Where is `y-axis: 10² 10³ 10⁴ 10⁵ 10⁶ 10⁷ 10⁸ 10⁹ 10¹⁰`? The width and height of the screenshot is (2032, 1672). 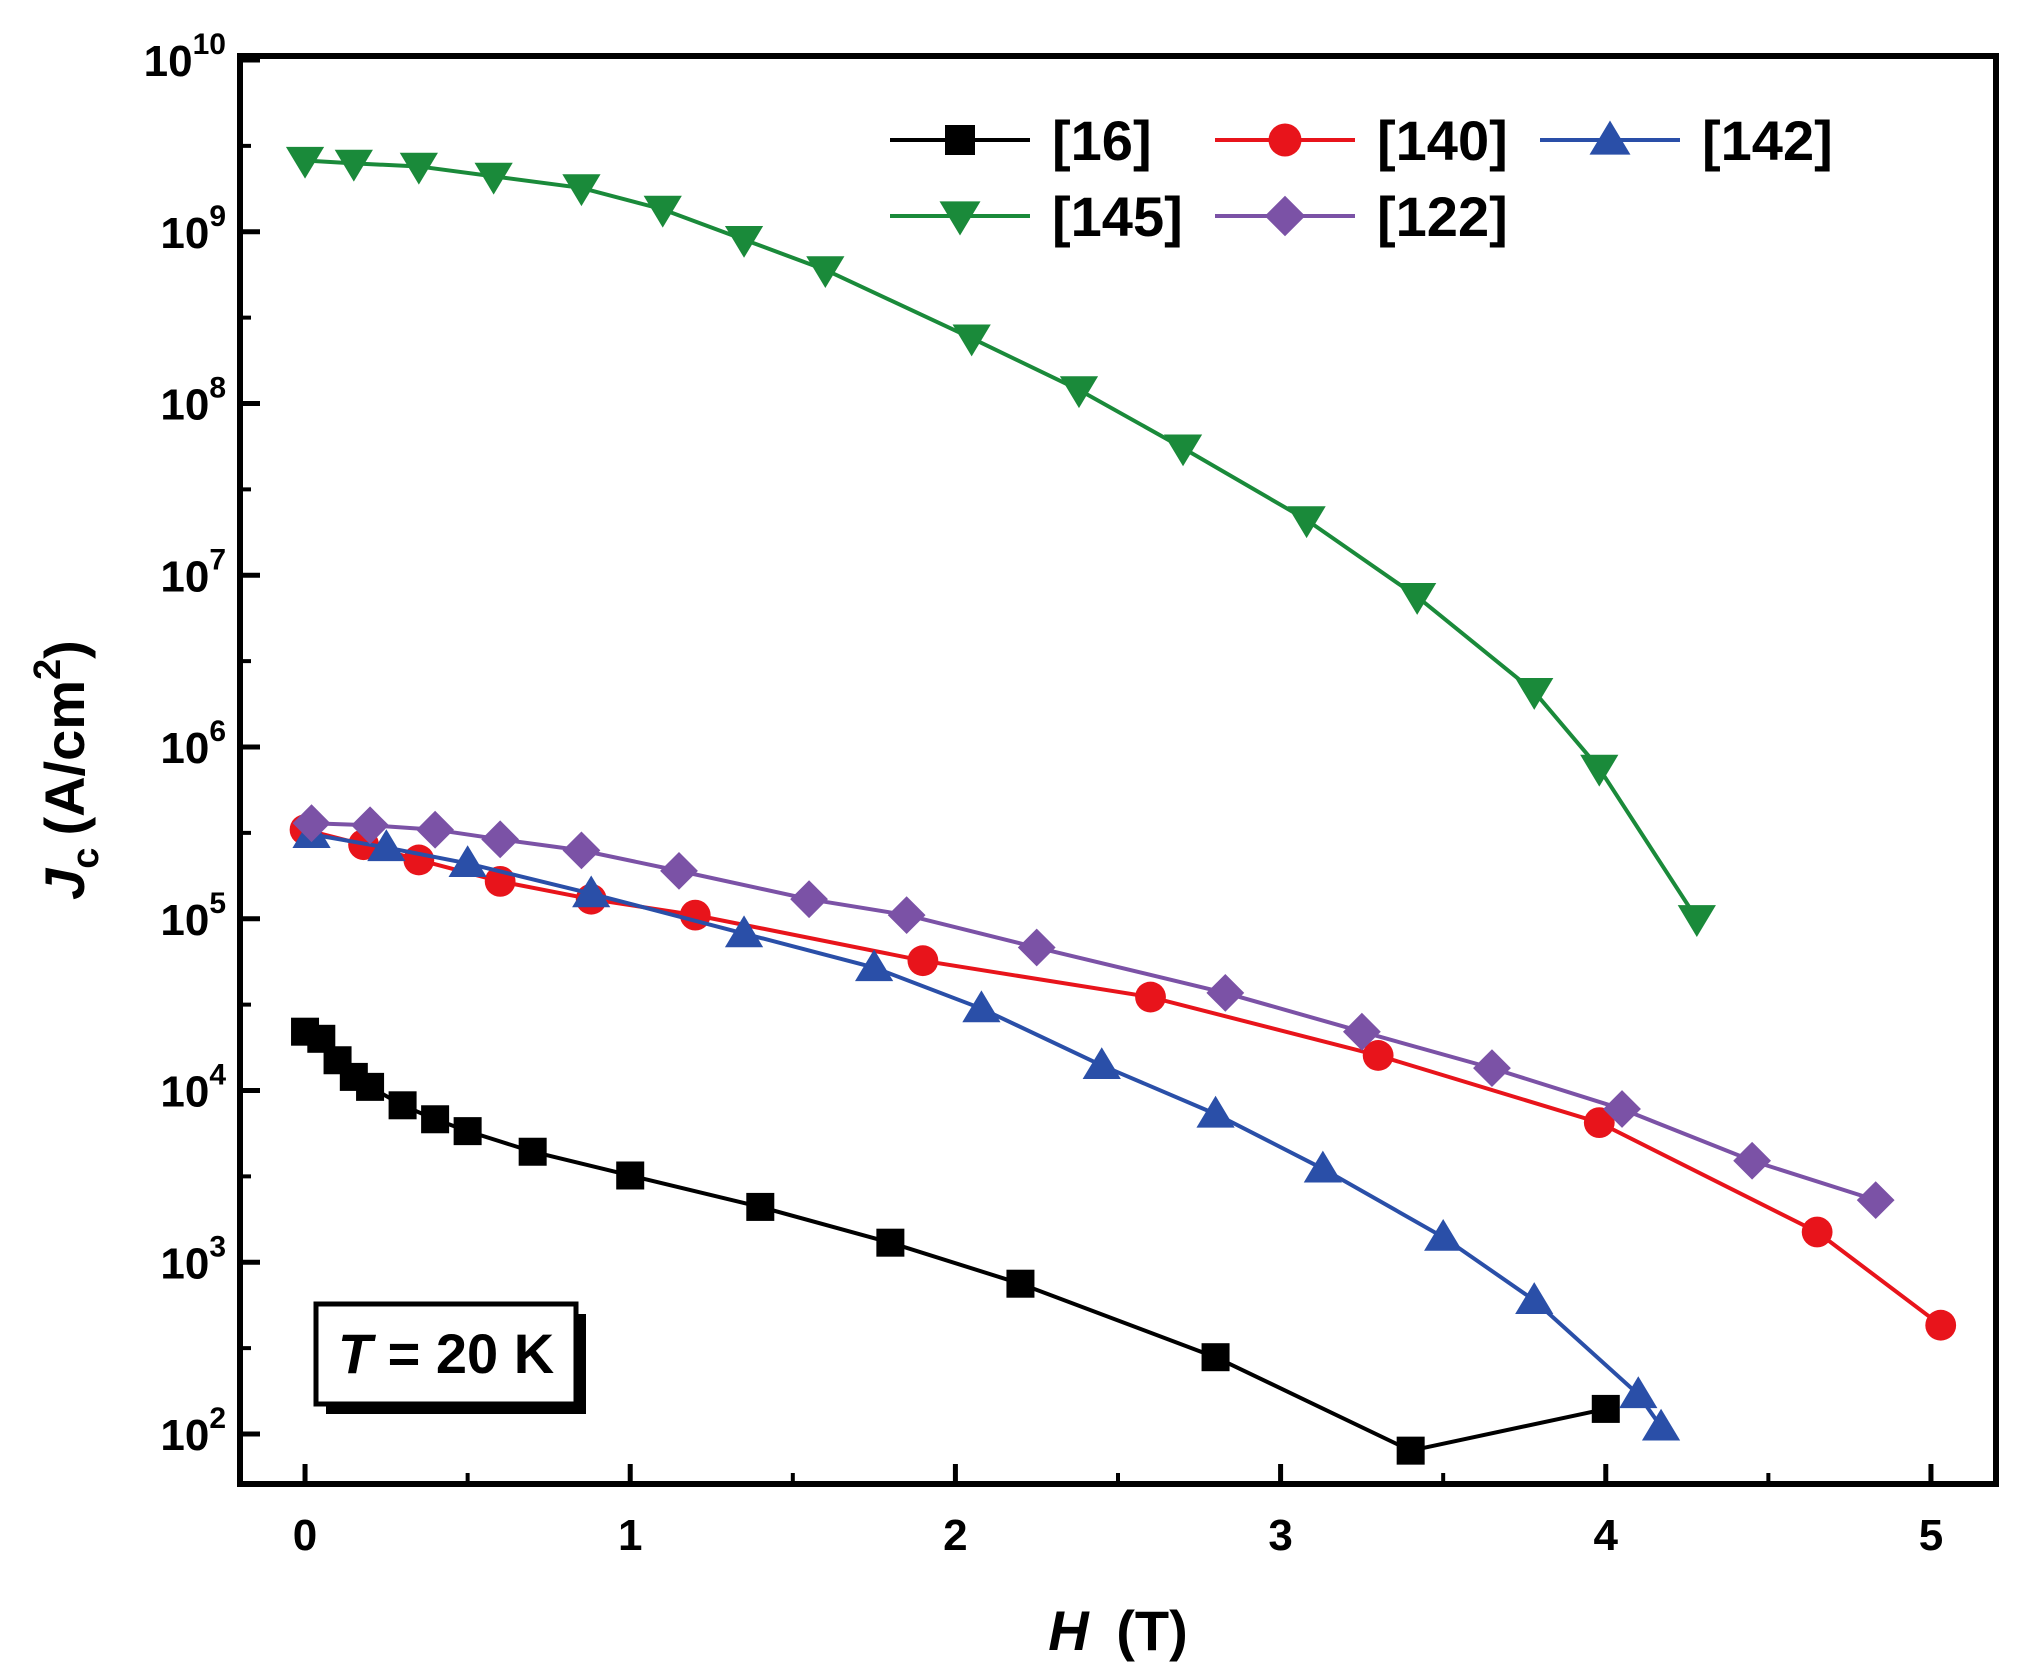 y-axis: 10² 10³ 10⁴ 10⁵ 10⁶ 10⁷ 10⁸ 10⁹ 10¹⁰ is located at coordinates (202, 744).